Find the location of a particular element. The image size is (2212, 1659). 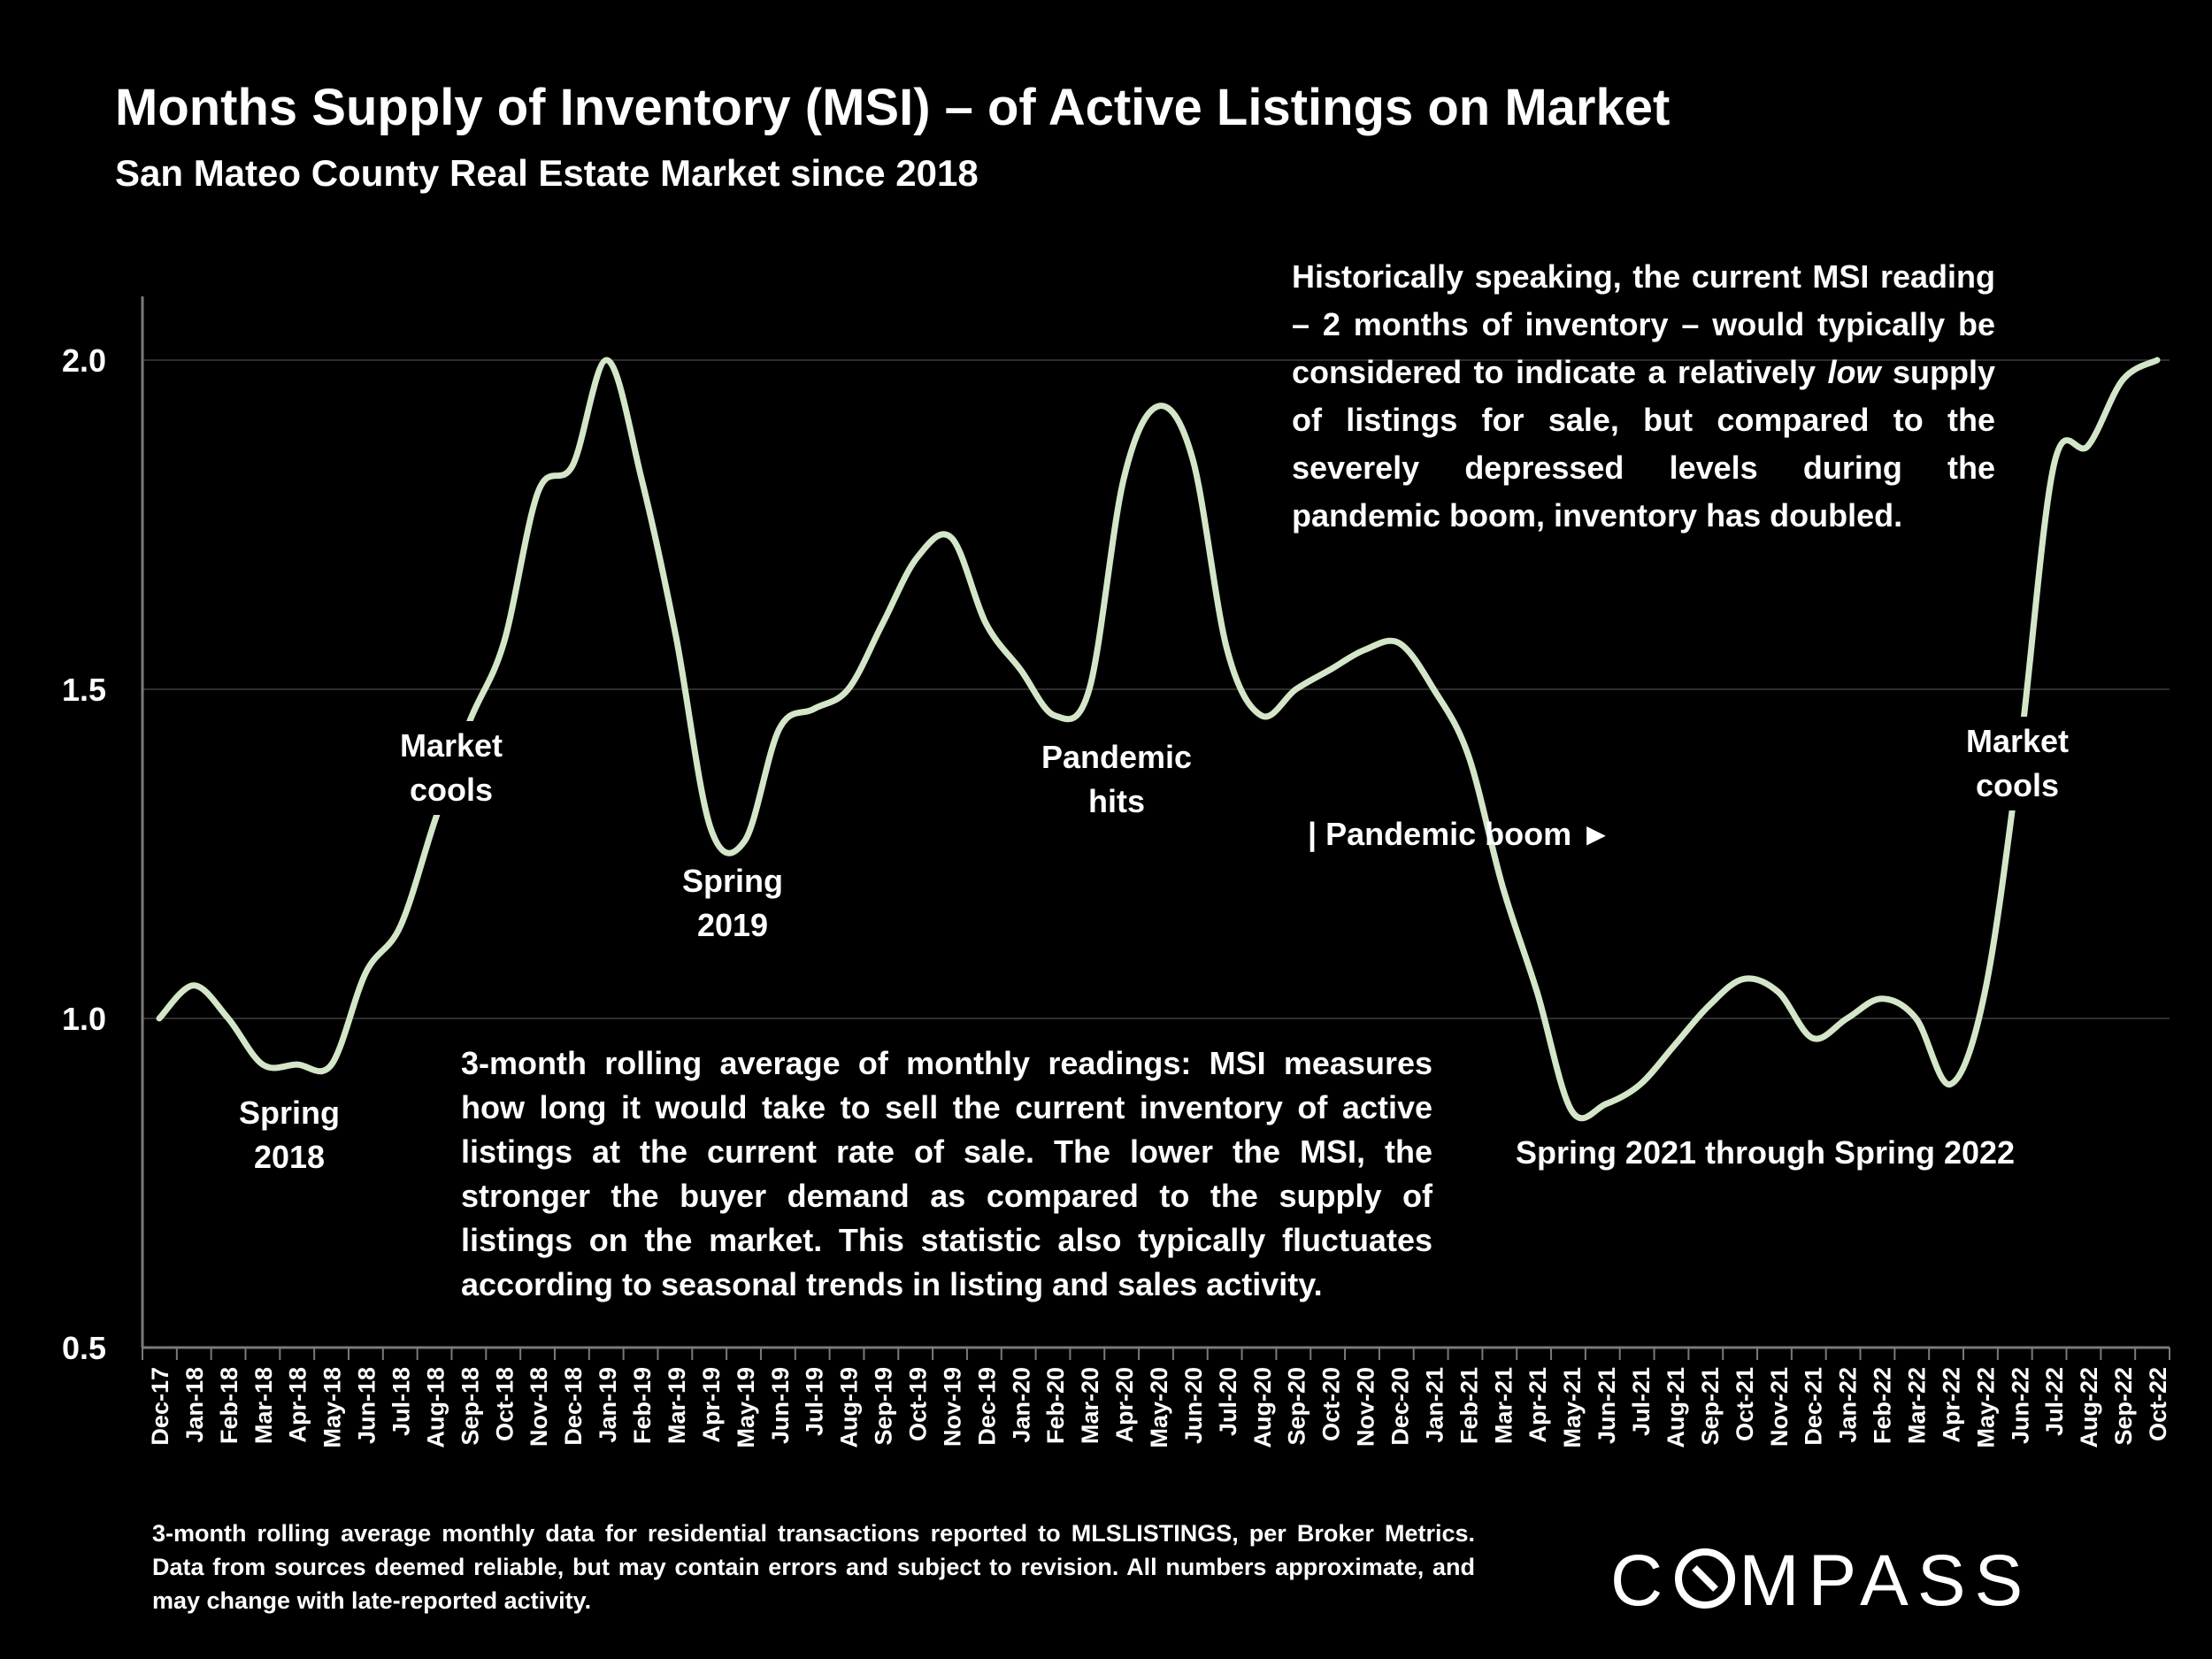

x-tick-label: Oct-20 is located at coordinates (1331, 1404).